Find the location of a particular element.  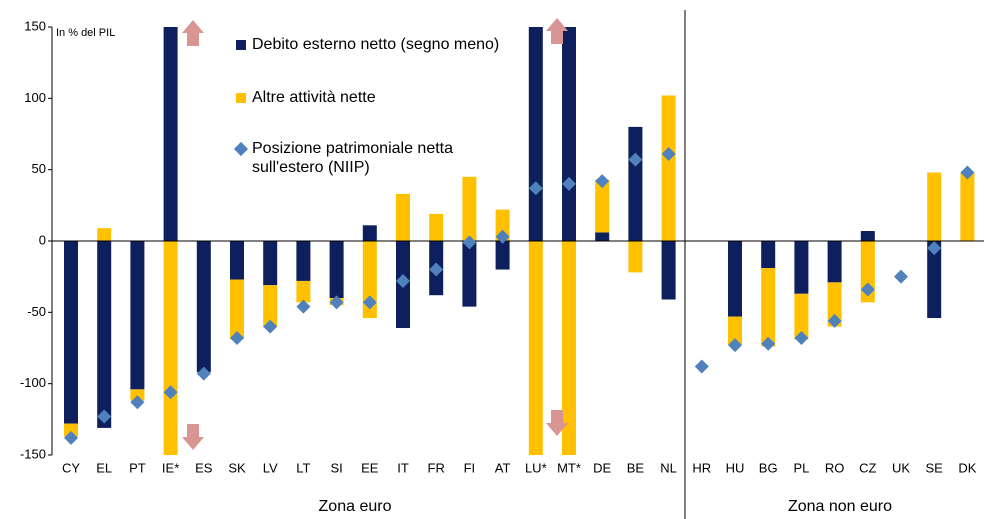

y-tick-label: 50 is located at coordinates (39, 168).